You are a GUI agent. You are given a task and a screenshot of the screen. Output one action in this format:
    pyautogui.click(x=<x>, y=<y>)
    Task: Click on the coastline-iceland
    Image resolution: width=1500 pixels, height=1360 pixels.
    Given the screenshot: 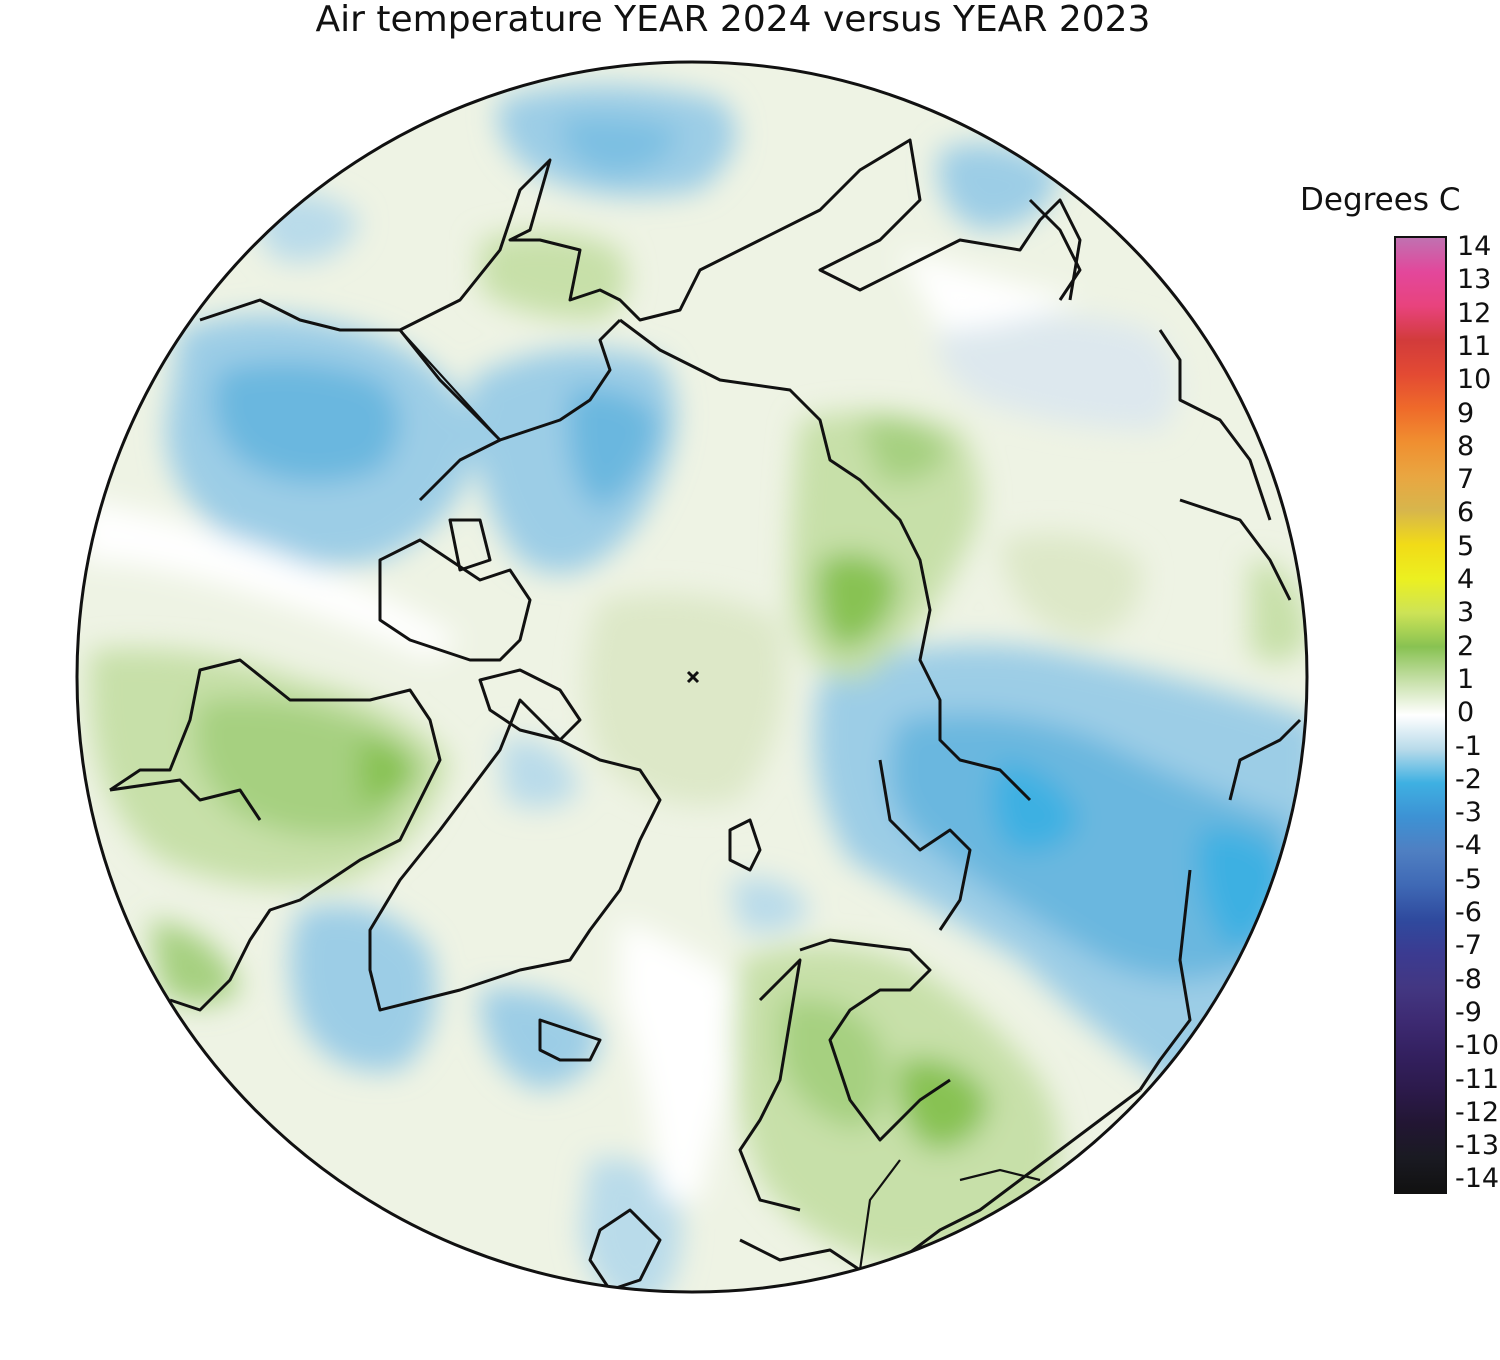 What is the action you would take?
    pyautogui.click(x=570, y=1040)
    